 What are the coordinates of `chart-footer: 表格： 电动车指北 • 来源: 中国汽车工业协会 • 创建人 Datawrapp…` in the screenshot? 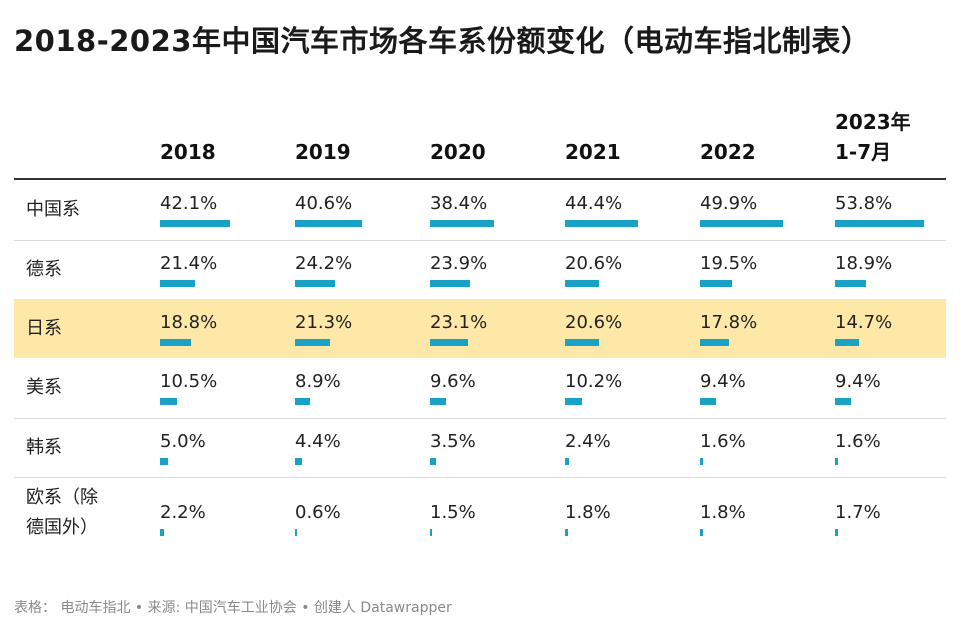 It's located at (233, 608).